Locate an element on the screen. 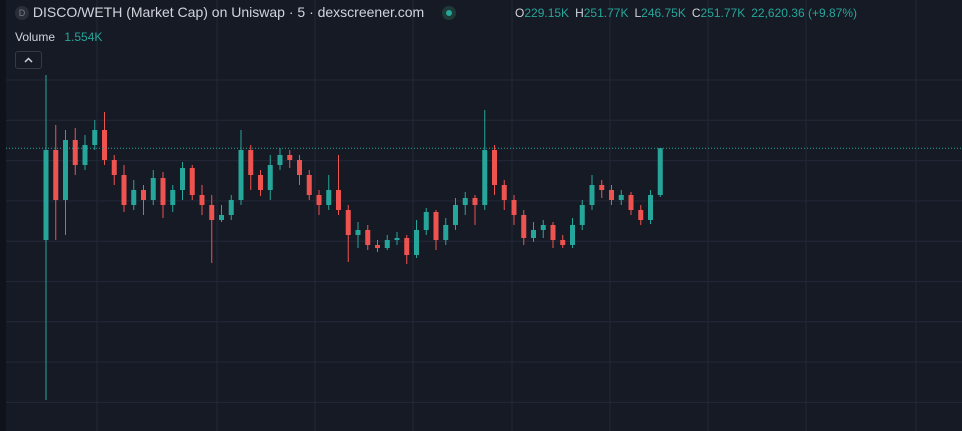 This screenshot has width=962, height=431. legend-value: 229.15K is located at coordinates (547, 13).